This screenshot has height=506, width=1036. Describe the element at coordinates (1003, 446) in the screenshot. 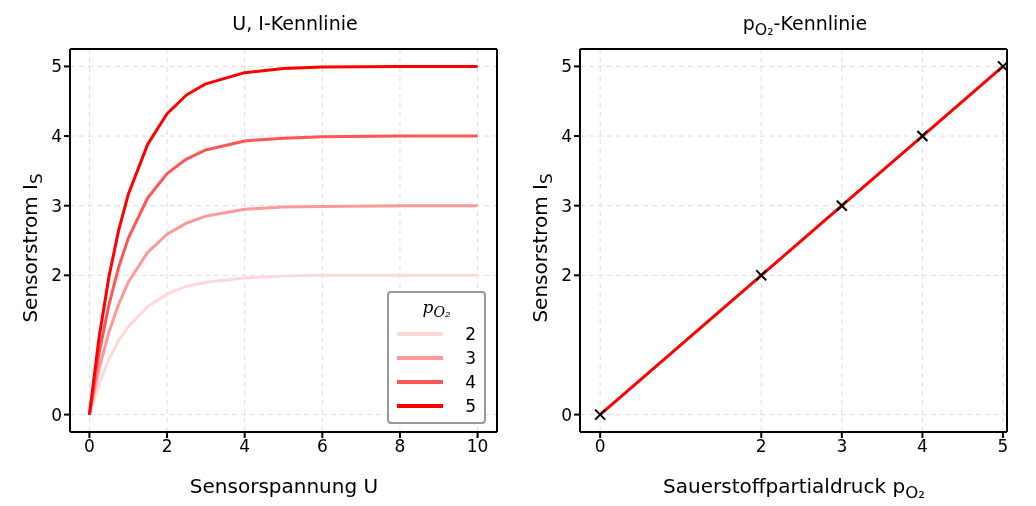

I see `x-tick-label: 5` at that location.